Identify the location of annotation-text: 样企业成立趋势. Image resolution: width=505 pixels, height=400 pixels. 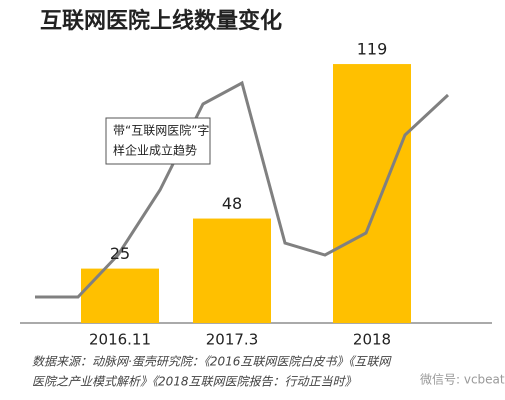
(155, 150).